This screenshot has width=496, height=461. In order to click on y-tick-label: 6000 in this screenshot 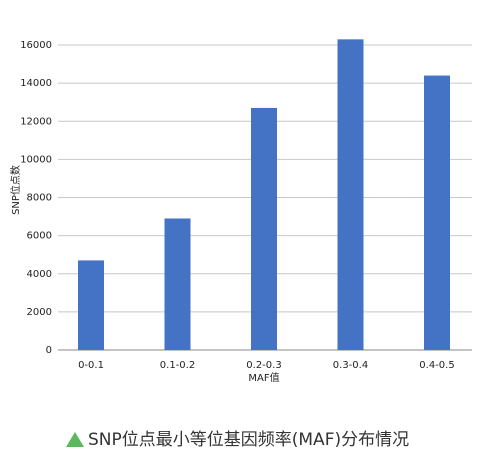, I will do `click(39, 236)`.